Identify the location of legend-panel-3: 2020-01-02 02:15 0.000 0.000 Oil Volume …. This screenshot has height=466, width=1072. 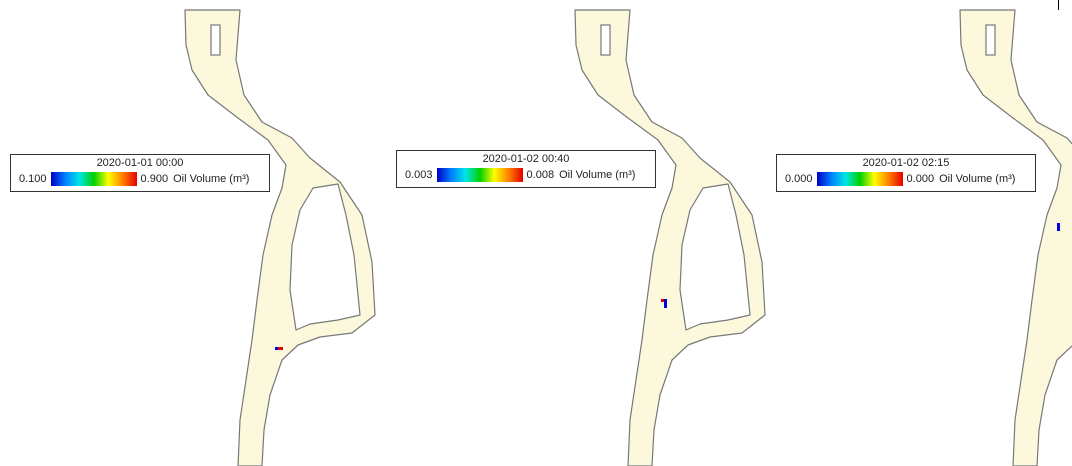
(906, 173).